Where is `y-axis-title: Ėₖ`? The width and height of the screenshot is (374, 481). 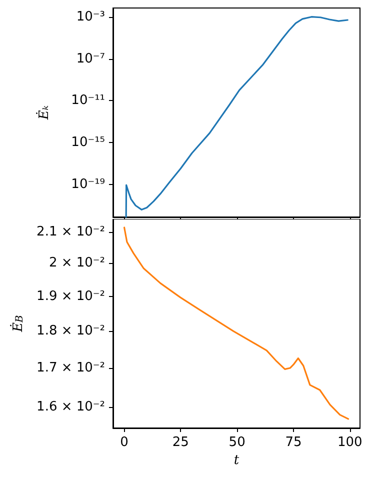 y-axis-title: Ėₖ is located at coordinates (44, 113).